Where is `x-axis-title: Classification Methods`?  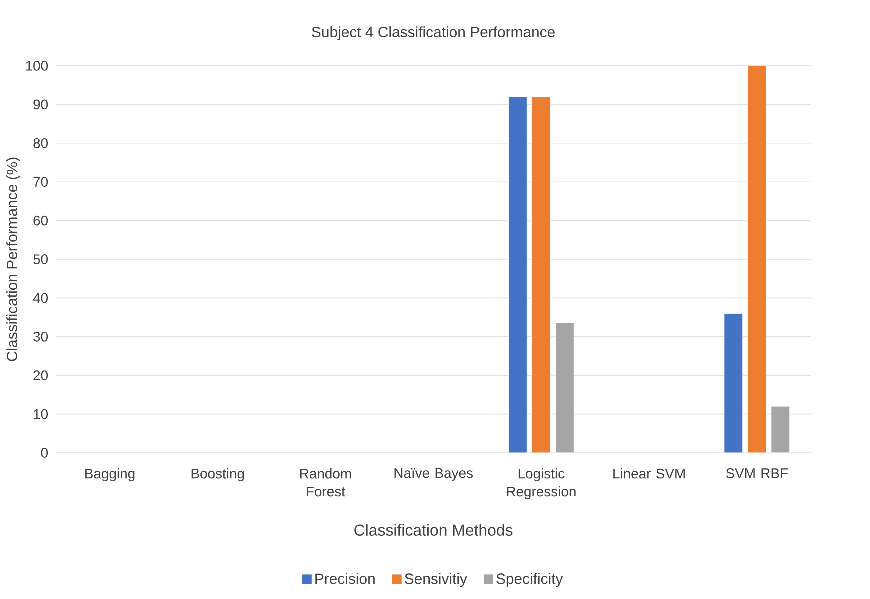
x-axis-title: Classification Methods is located at coordinates (433, 530).